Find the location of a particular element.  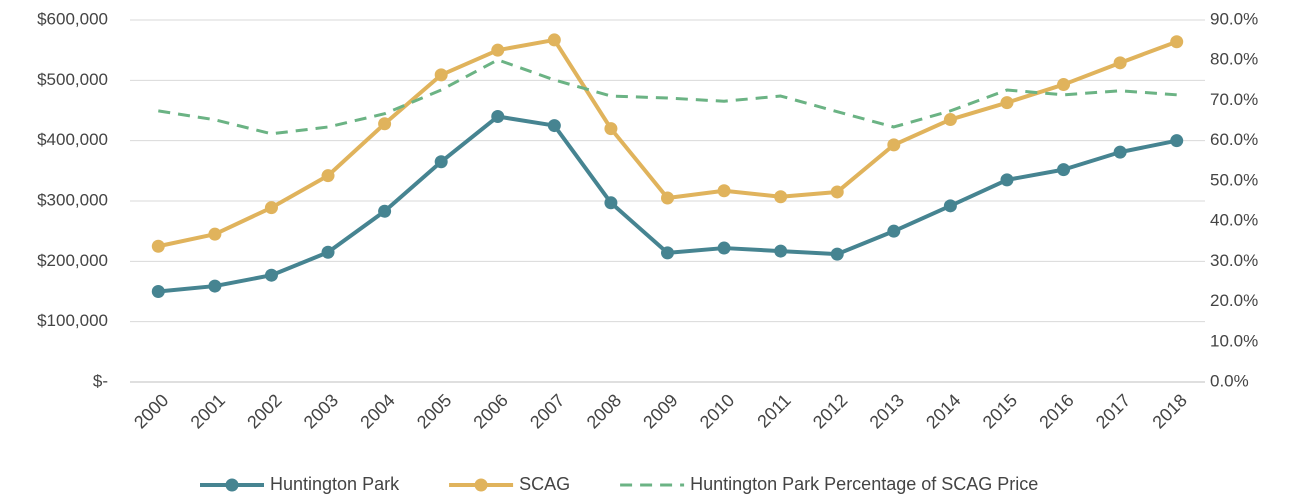

series-line is located at coordinates (667, 97).